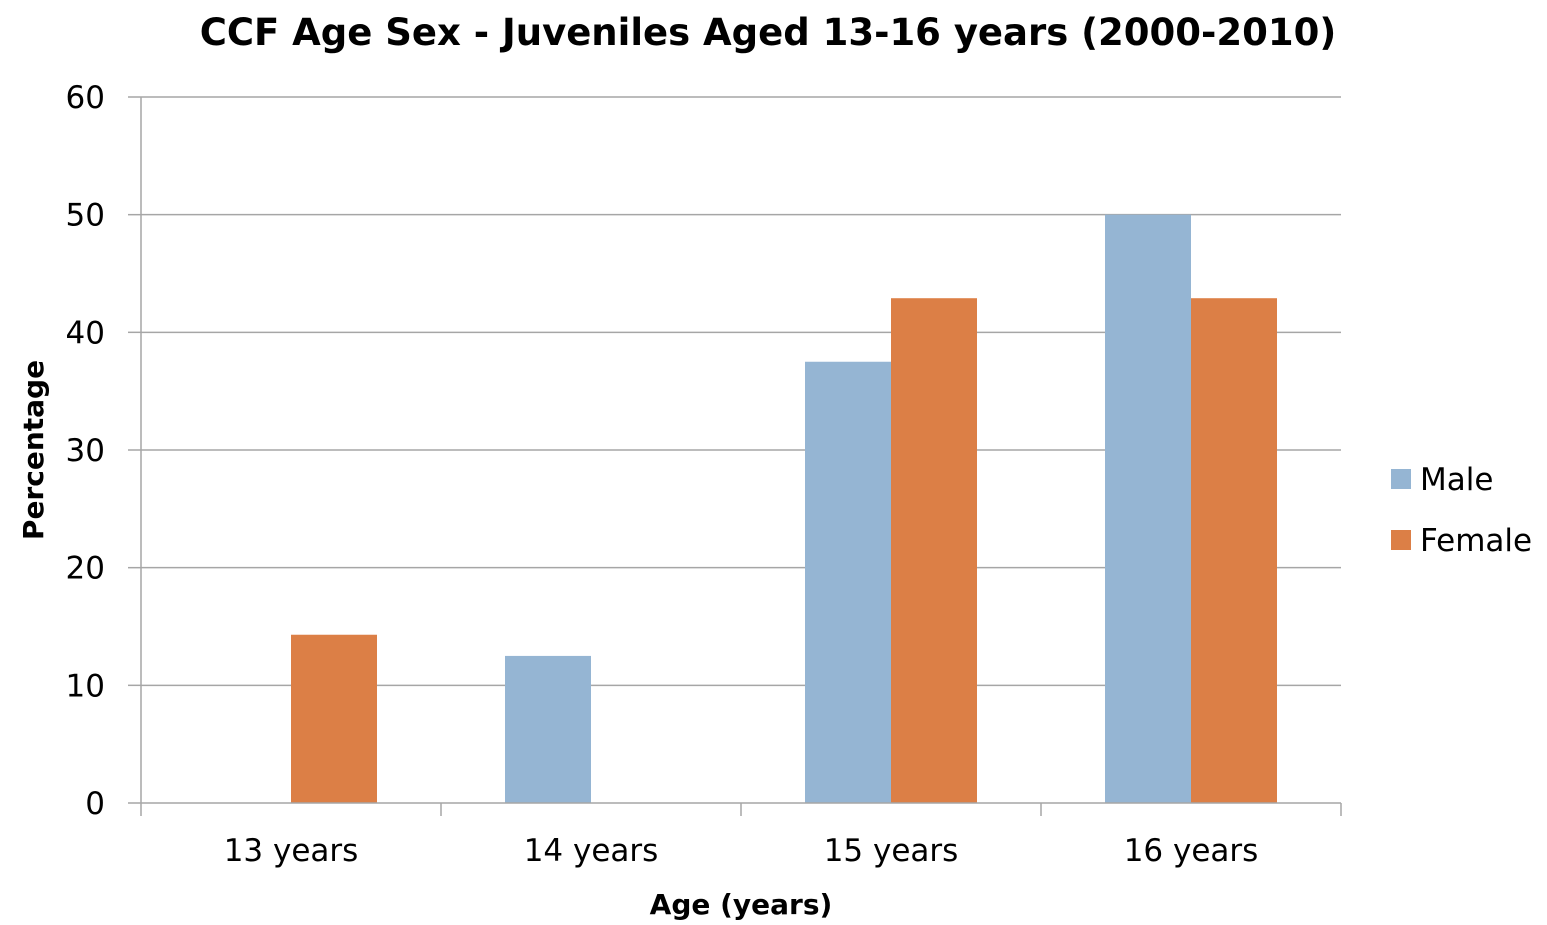  I want to click on y-tick-label-50: 50, so click(85, 216).